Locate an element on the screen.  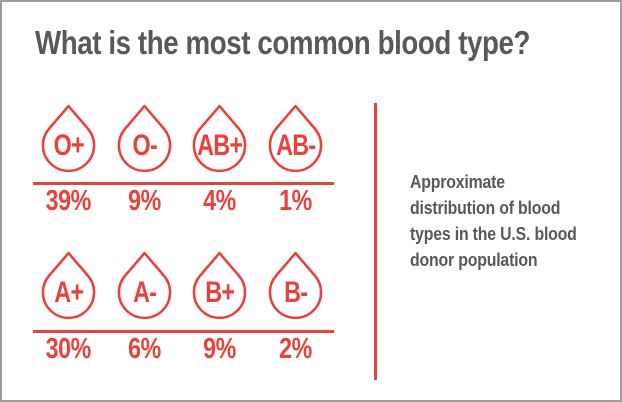
drop-label: AB- is located at coordinates (295, 145).